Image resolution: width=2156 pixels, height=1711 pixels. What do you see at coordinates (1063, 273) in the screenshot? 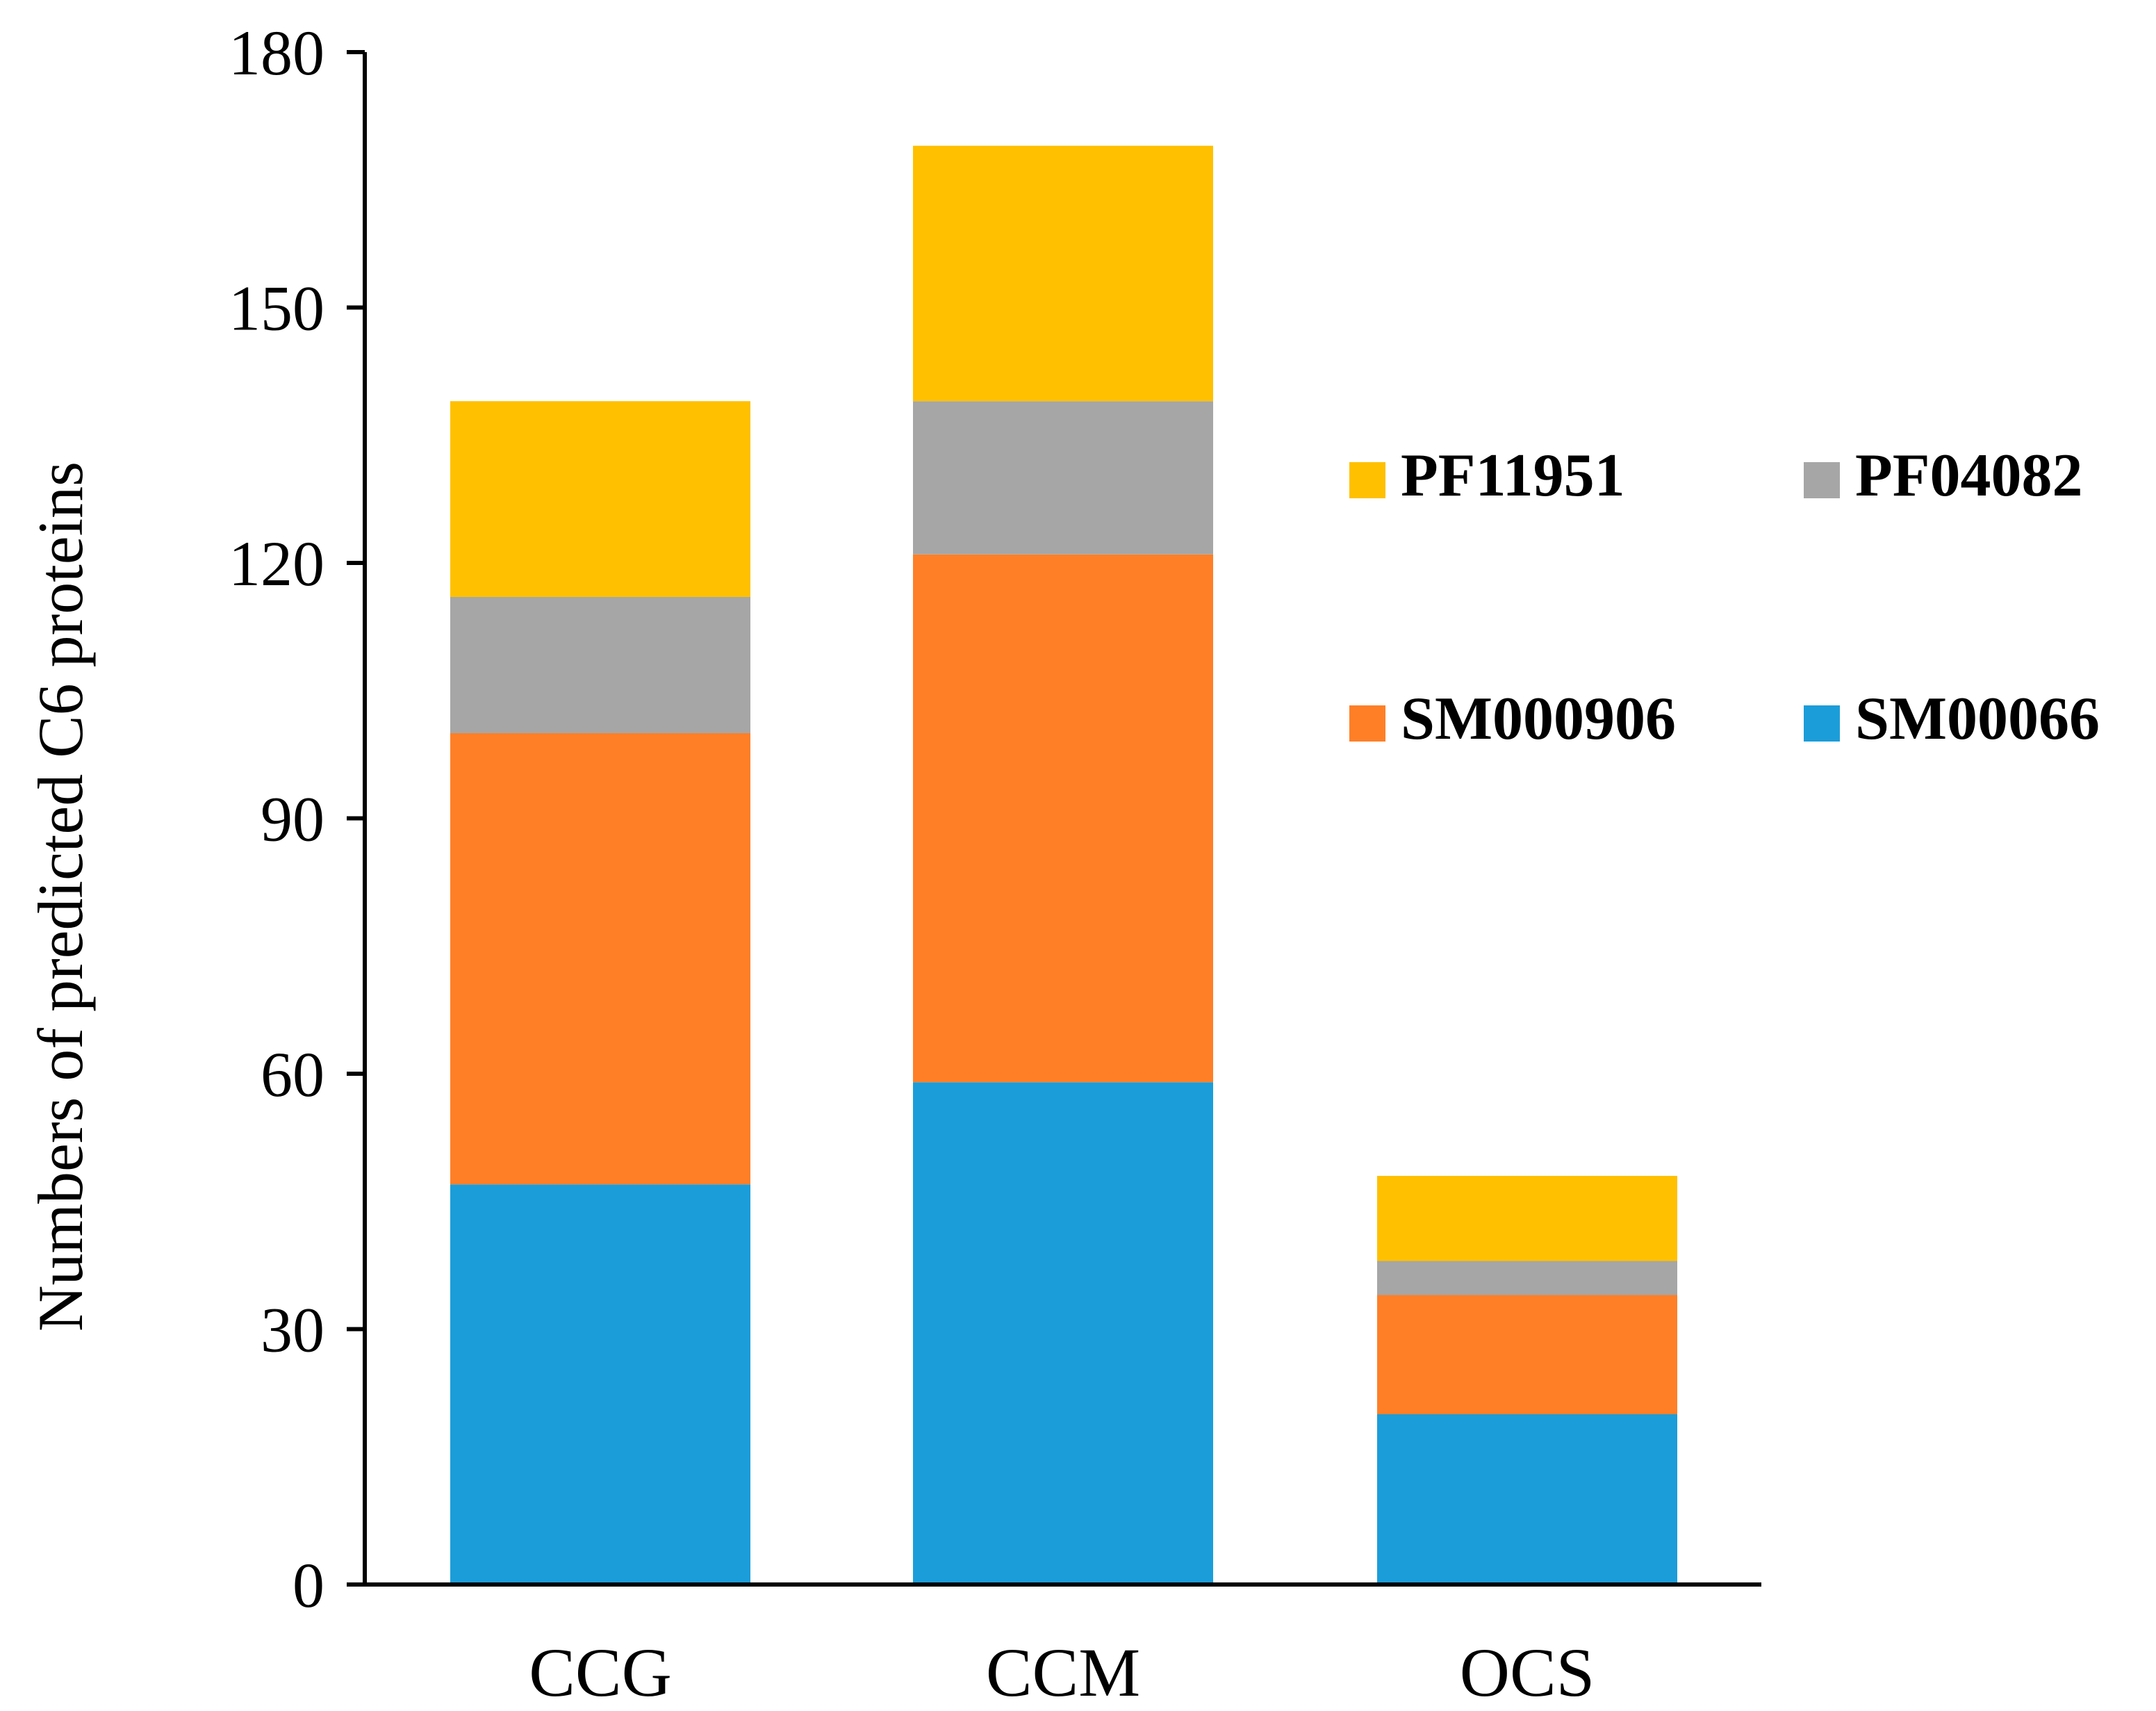
I see `bar-segment-ccm-pf11951` at bounding box center [1063, 273].